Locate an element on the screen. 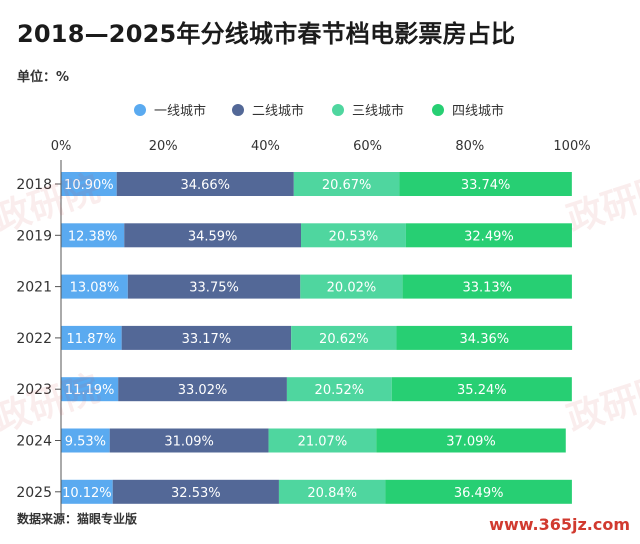  chart-title: 2018—2025年分线城市春节档电影票房占比 is located at coordinates (266, 34).